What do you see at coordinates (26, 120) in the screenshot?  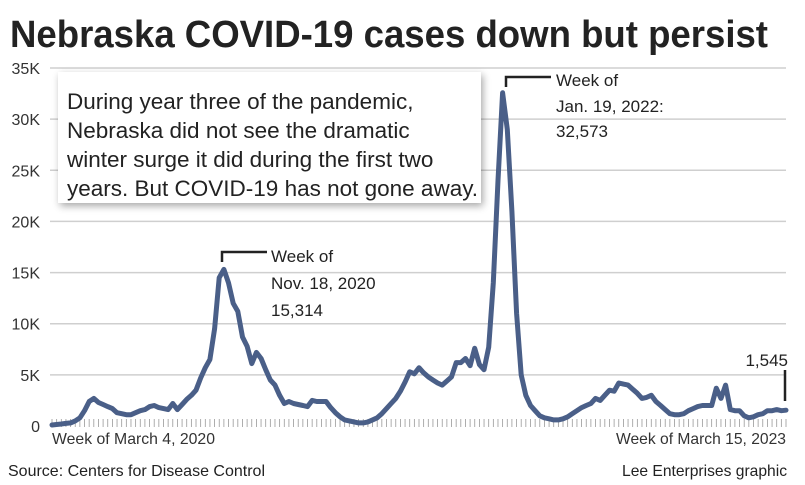 I see `y-tick-label: 30K` at bounding box center [26, 120].